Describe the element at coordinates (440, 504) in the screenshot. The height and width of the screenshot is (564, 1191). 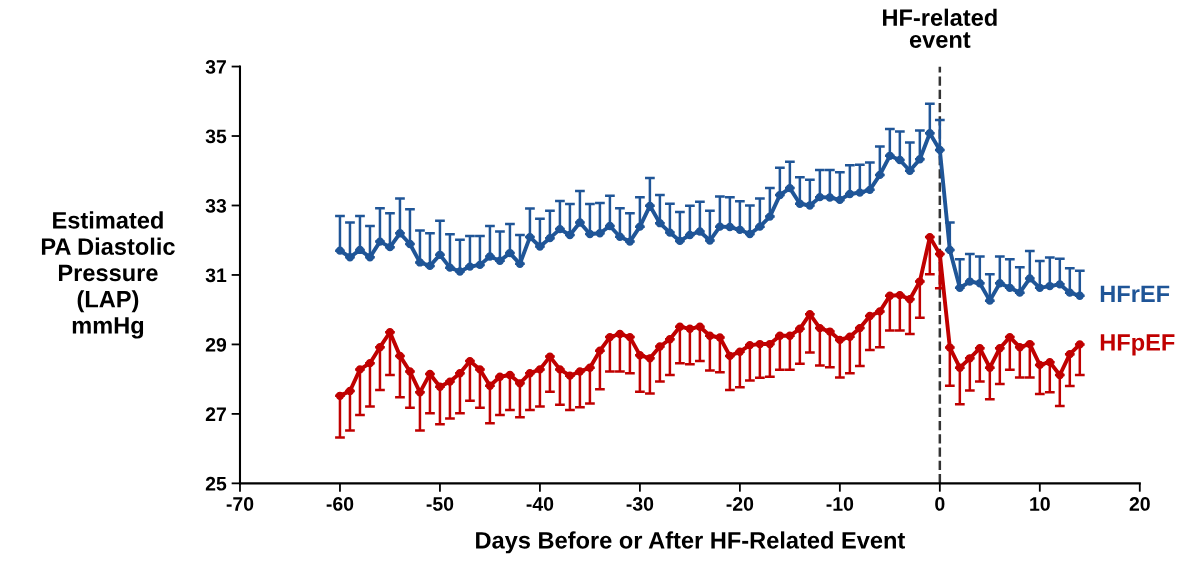
I see `x-tick-label: -50` at that location.